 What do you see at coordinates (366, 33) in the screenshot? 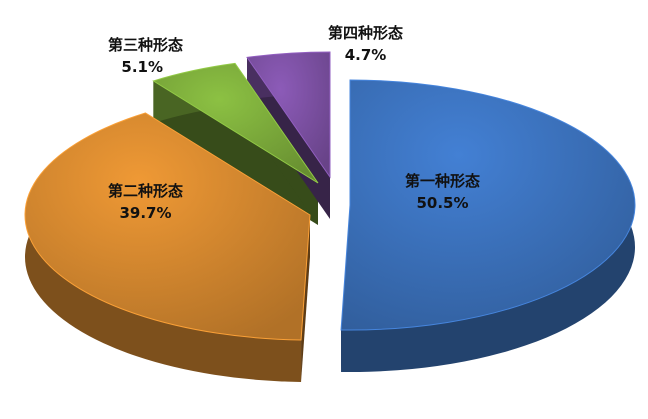
I see `label-text: 第四种形态` at bounding box center [366, 33].